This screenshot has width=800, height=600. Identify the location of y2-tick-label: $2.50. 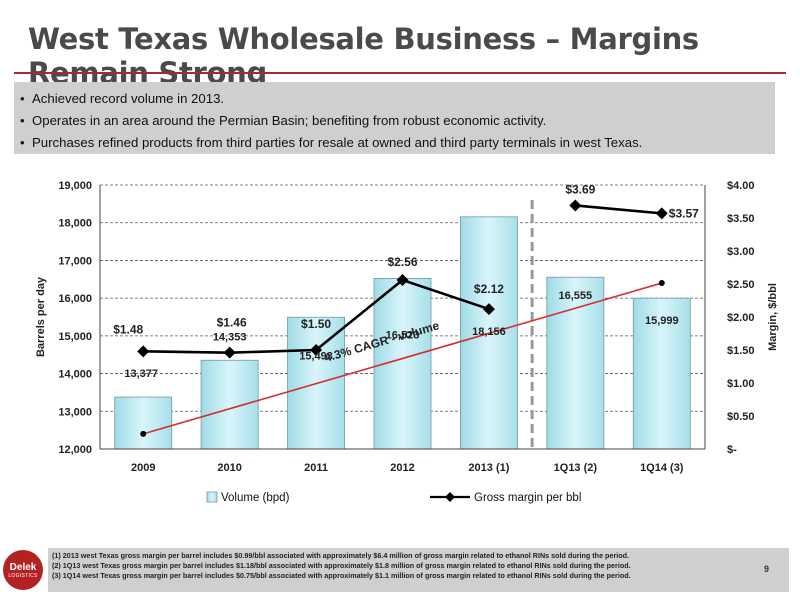
(741, 285).